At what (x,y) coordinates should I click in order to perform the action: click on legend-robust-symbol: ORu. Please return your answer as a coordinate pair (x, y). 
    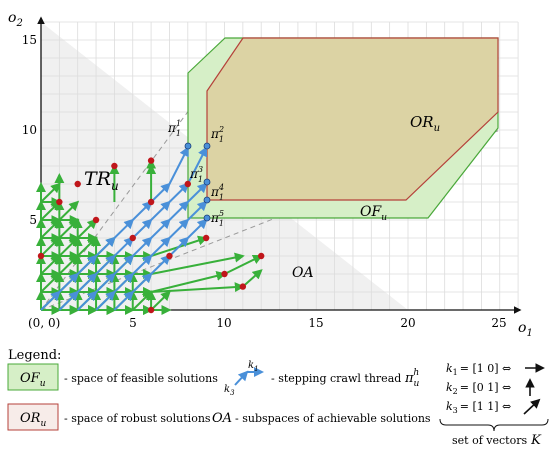
    Looking at the image, I should click on (33, 420).